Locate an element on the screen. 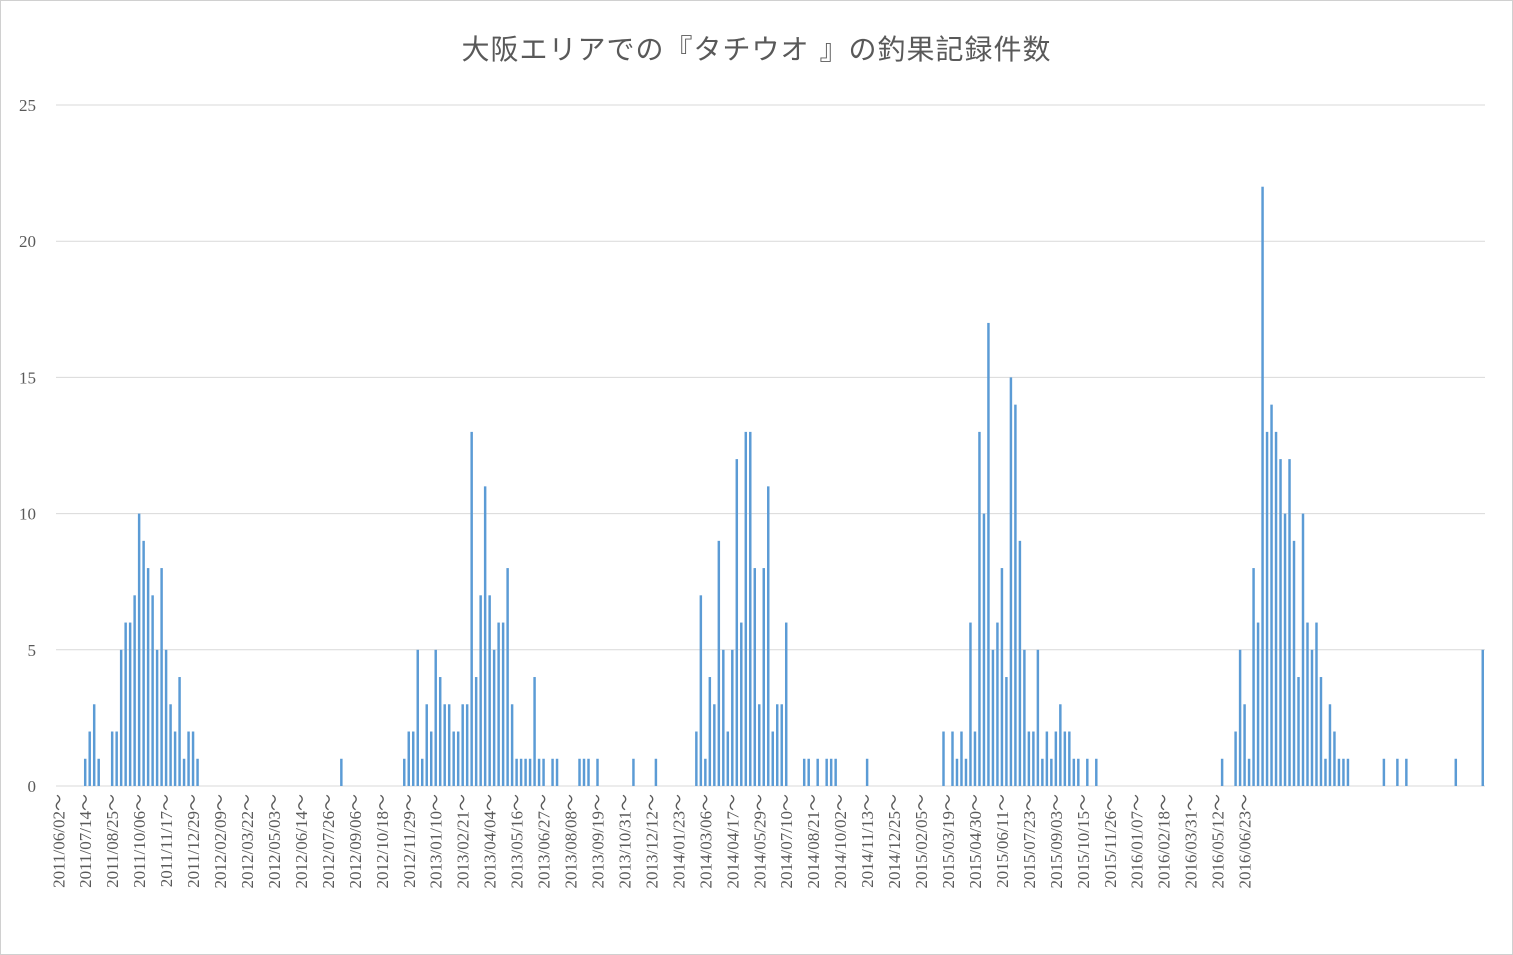  x-tick-label: 2011/12/29～ is located at coordinates (193, 841).